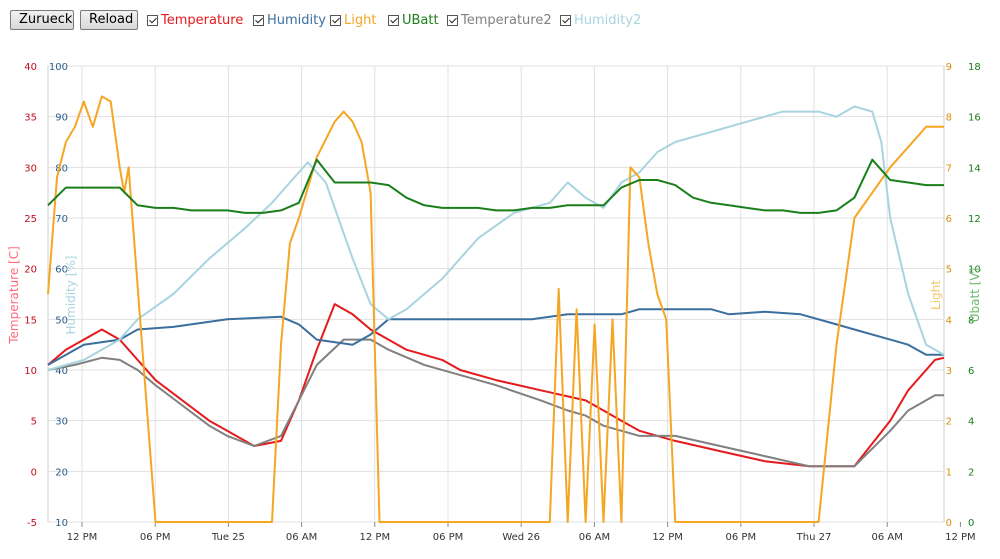 The height and width of the screenshot is (559, 1000). What do you see at coordinates (949, 422) in the screenshot?
I see `light-tick-label: 2` at bounding box center [949, 422].